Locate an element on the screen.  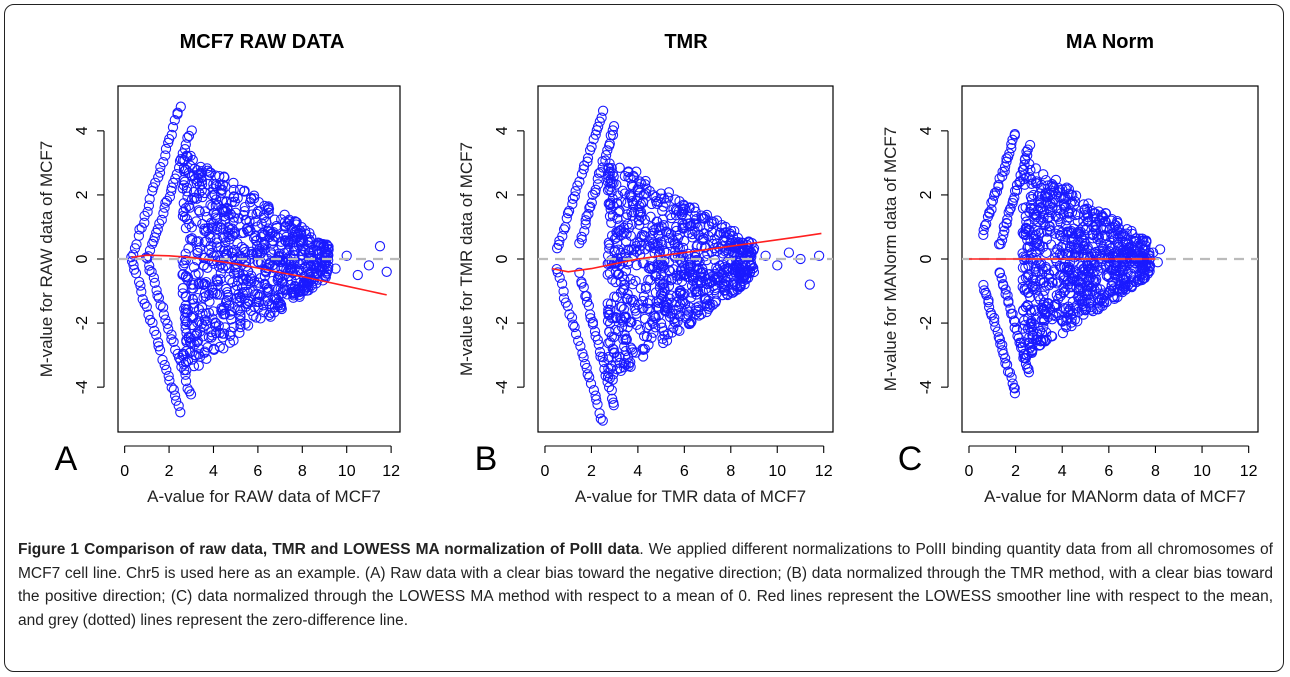
panel-c-x-tick-label: 10 is located at coordinates (1202, 471).